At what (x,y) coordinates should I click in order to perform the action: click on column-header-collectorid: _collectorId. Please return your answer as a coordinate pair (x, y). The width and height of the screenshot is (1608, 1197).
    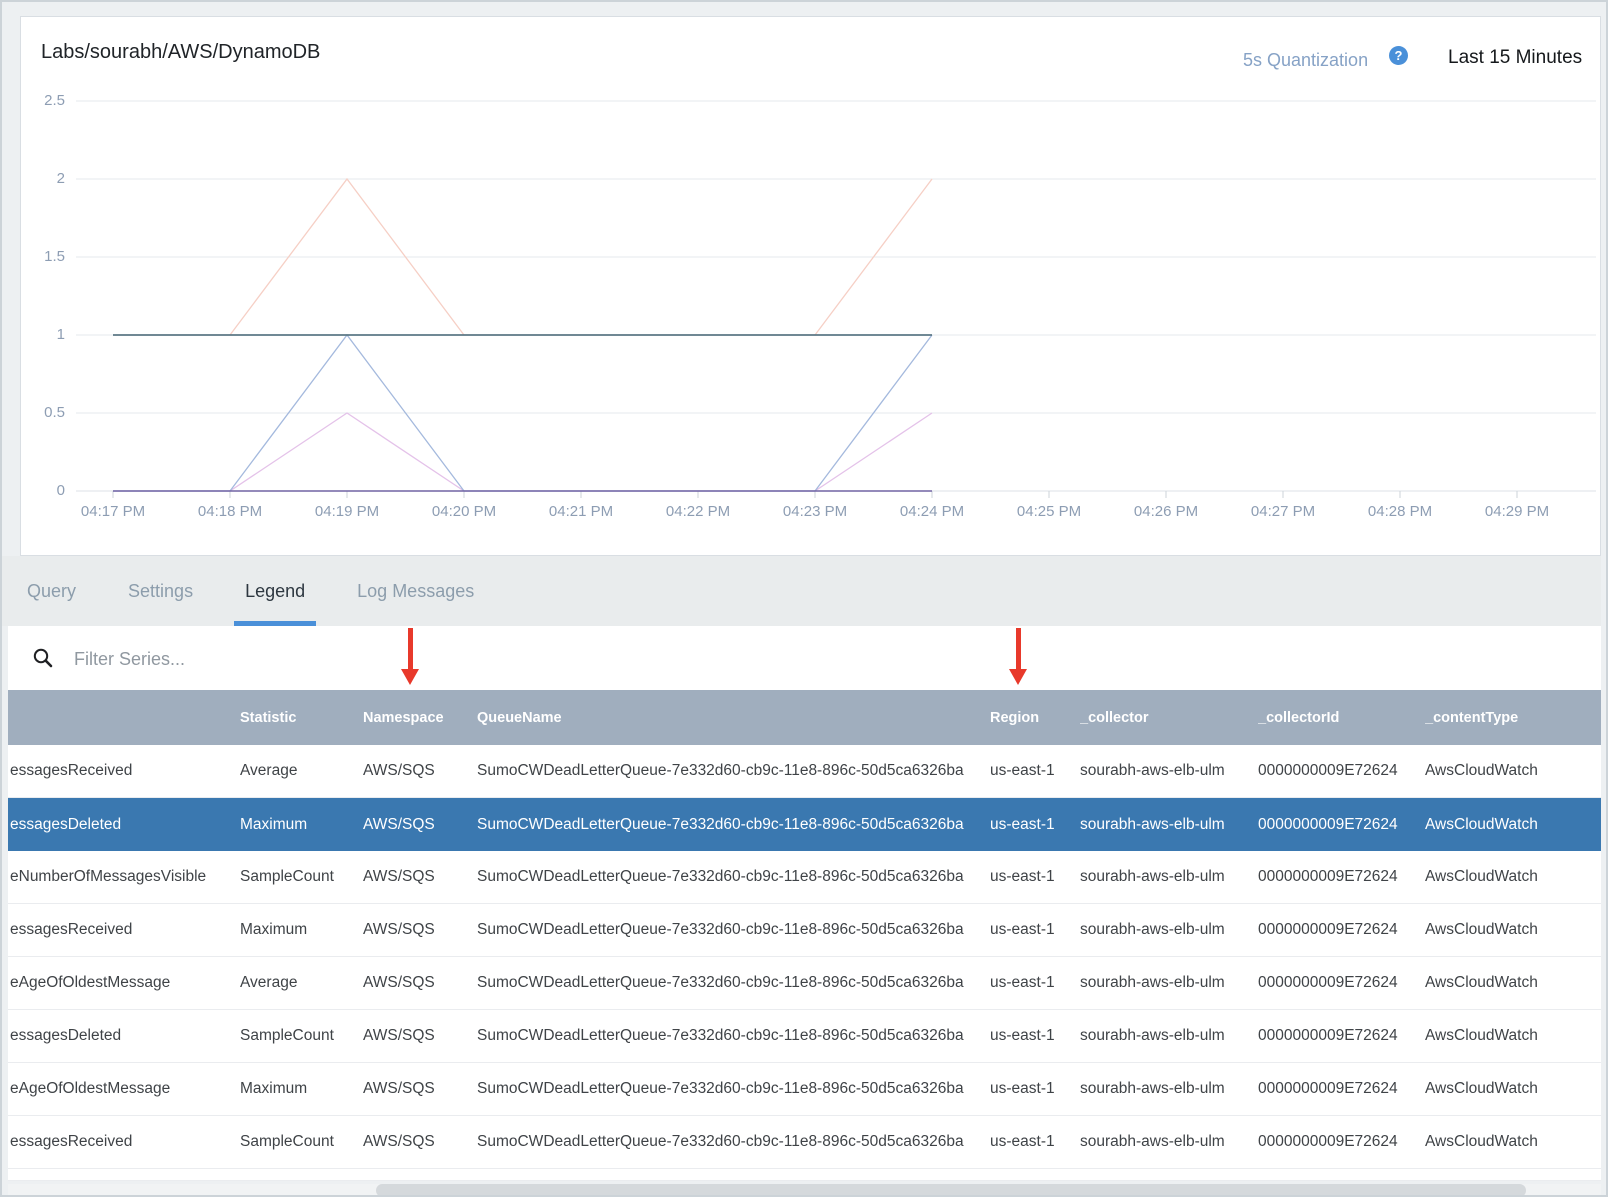
    Looking at the image, I should click on (1299, 717).